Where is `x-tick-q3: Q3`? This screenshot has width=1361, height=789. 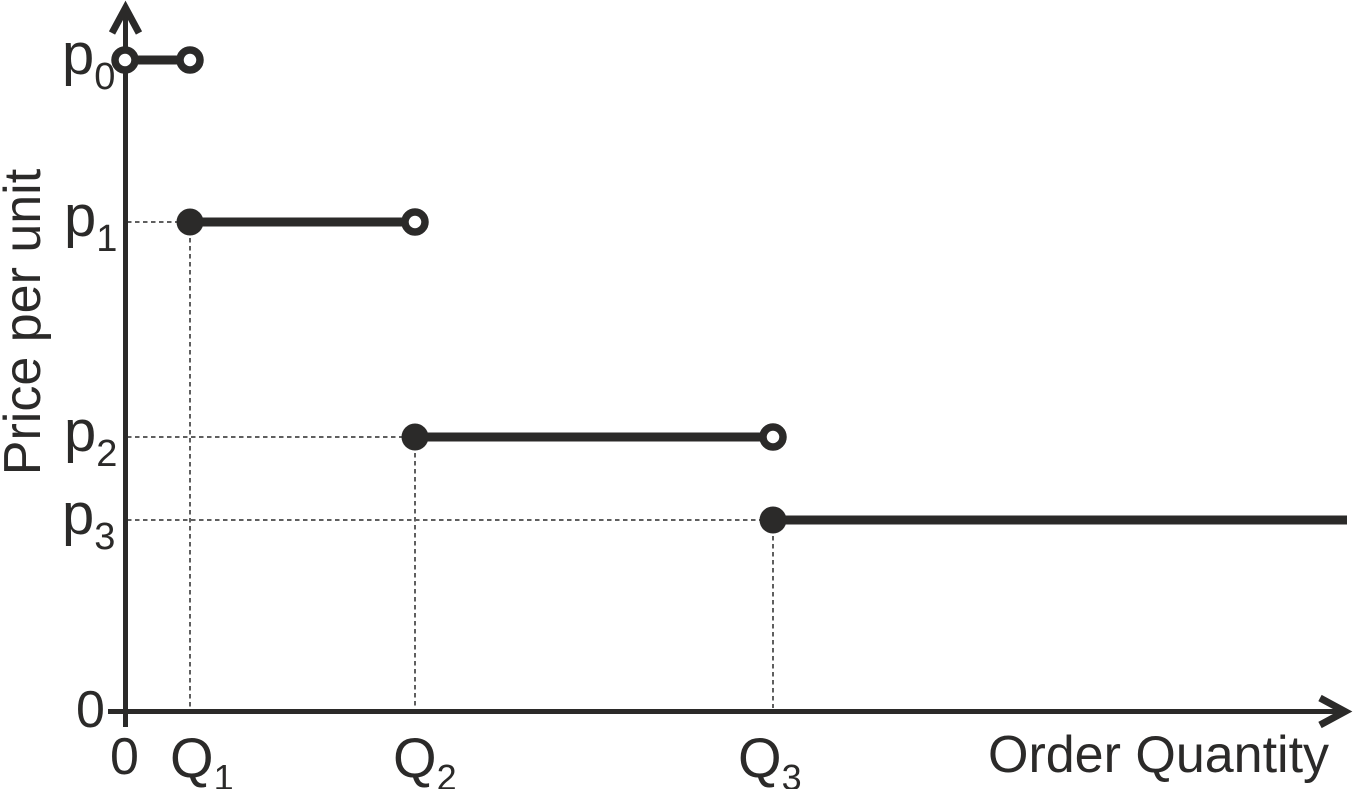
x-tick-q3: Q3 is located at coordinates (770, 757).